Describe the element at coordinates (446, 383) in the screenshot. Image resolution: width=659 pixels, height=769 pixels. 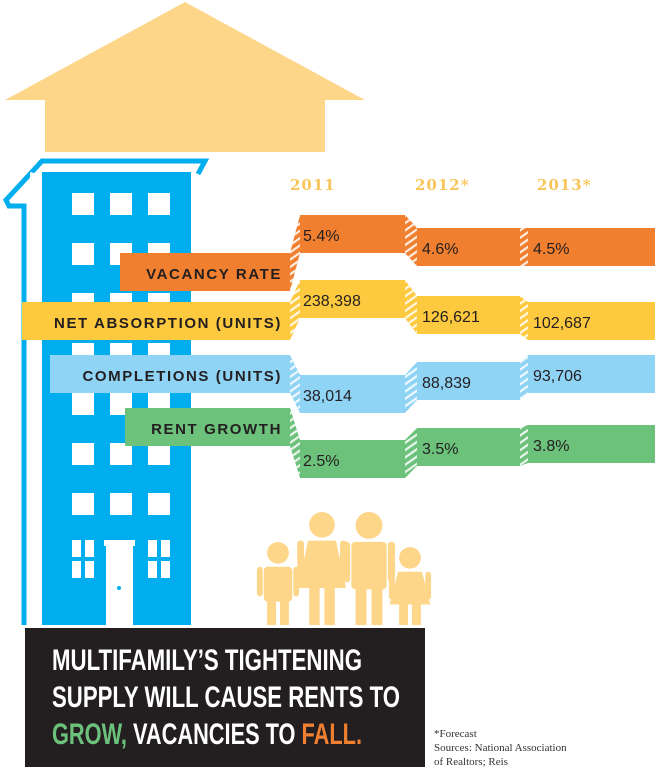
I see `metric-value: 88,839` at that location.